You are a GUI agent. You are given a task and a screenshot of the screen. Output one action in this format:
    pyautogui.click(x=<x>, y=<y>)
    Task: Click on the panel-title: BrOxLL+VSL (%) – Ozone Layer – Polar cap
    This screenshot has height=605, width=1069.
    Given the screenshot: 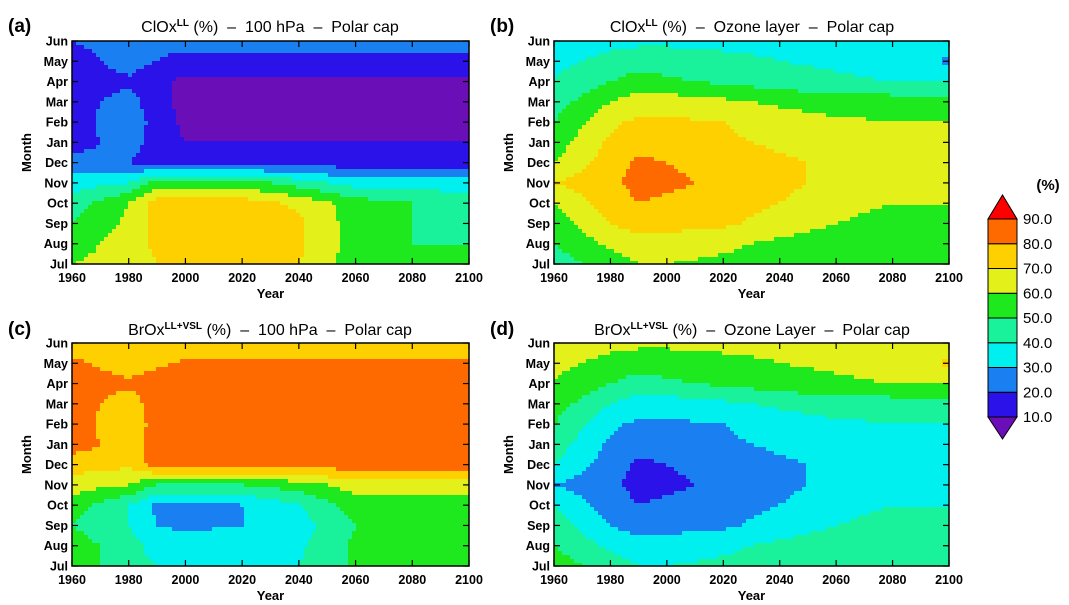 What is the action you would take?
    pyautogui.click(x=752, y=330)
    